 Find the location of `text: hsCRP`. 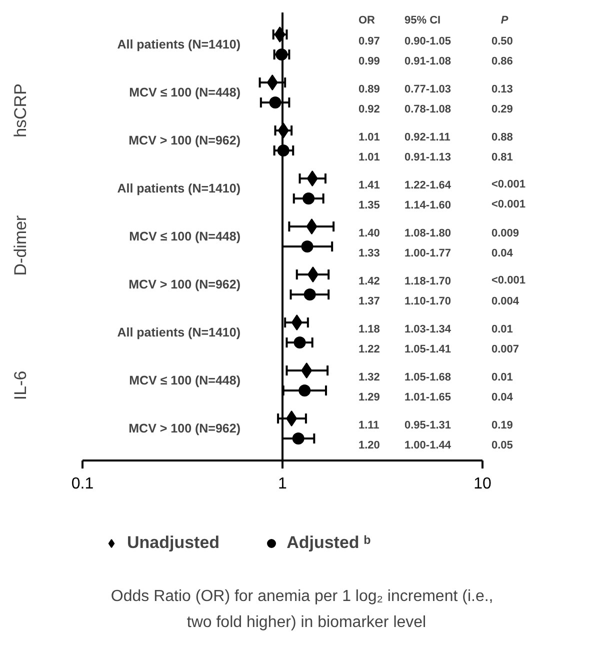

text: hsCRP is located at coordinates (20, 111).